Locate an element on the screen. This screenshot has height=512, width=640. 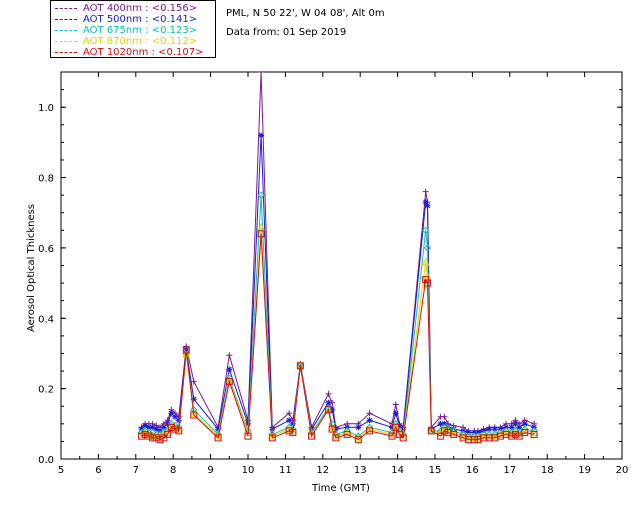
x-tick-label: 17 is located at coordinates (509, 470).